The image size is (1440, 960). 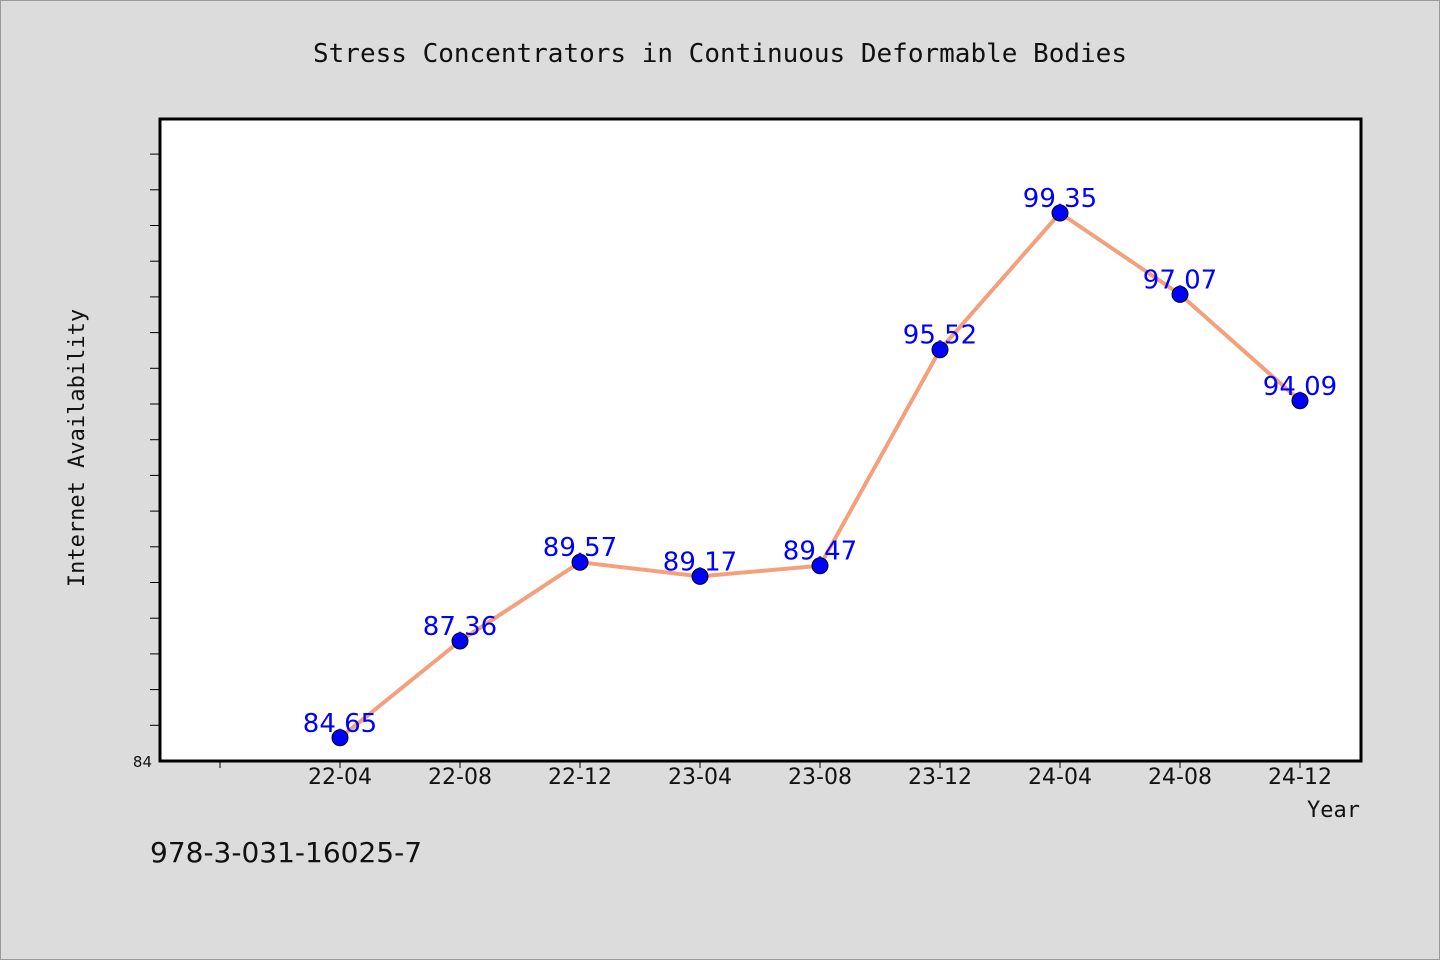 I want to click on isbn-text: 978-3-031-16025-7, so click(x=286, y=852).